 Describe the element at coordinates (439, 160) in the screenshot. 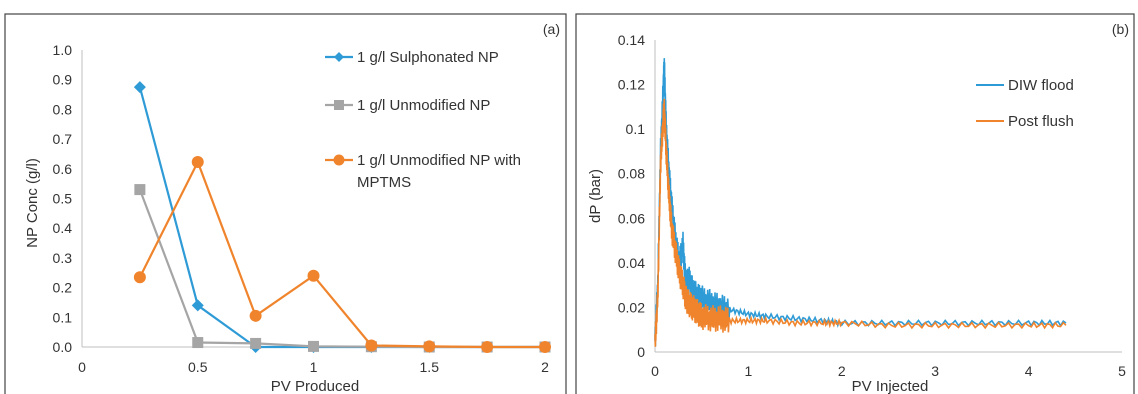

I see `legend-label: 1 g/l Unmodified NP with` at that location.